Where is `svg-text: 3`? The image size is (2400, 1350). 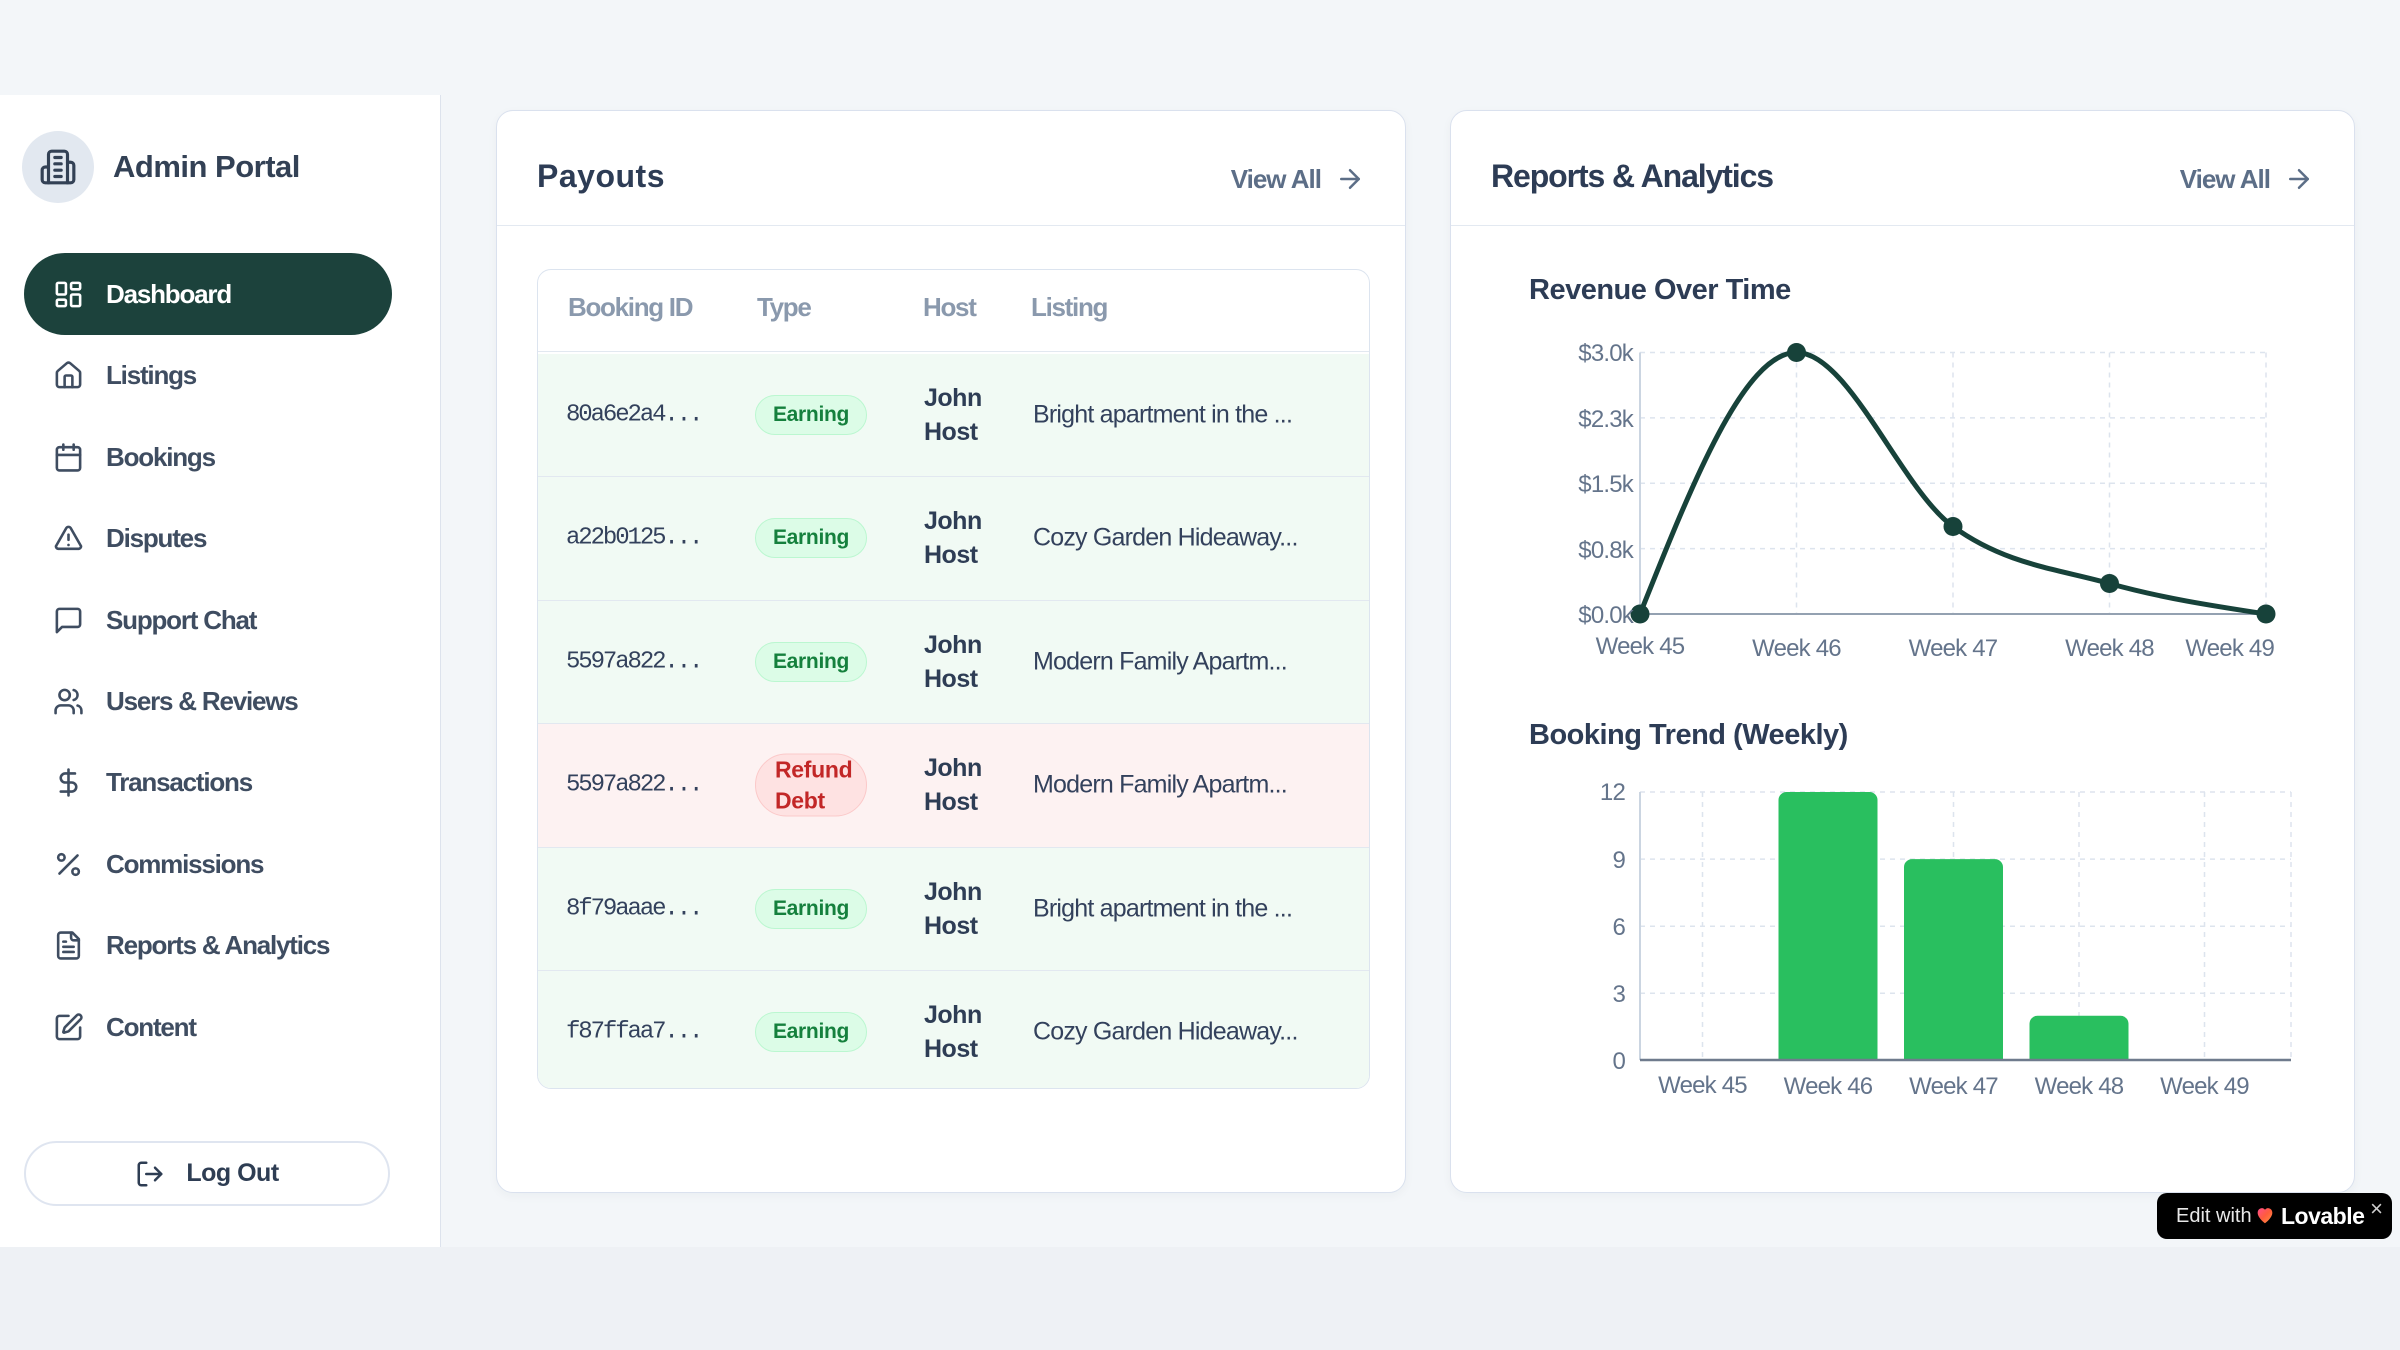 svg-text: 3 is located at coordinates (1618, 994).